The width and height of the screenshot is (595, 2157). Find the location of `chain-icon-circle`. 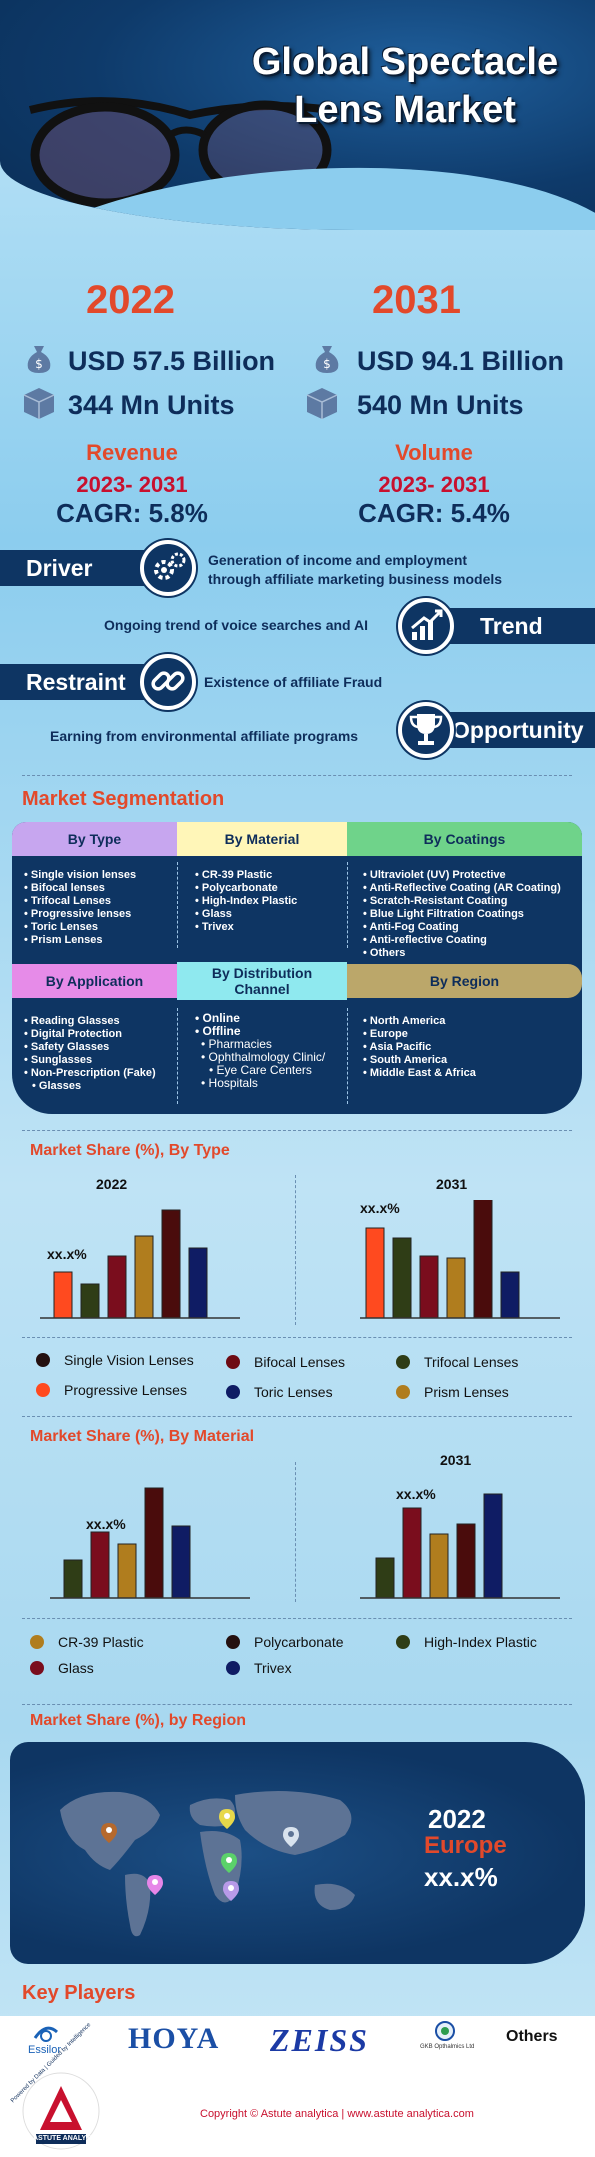

chain-icon-circle is located at coordinates (168, 682).